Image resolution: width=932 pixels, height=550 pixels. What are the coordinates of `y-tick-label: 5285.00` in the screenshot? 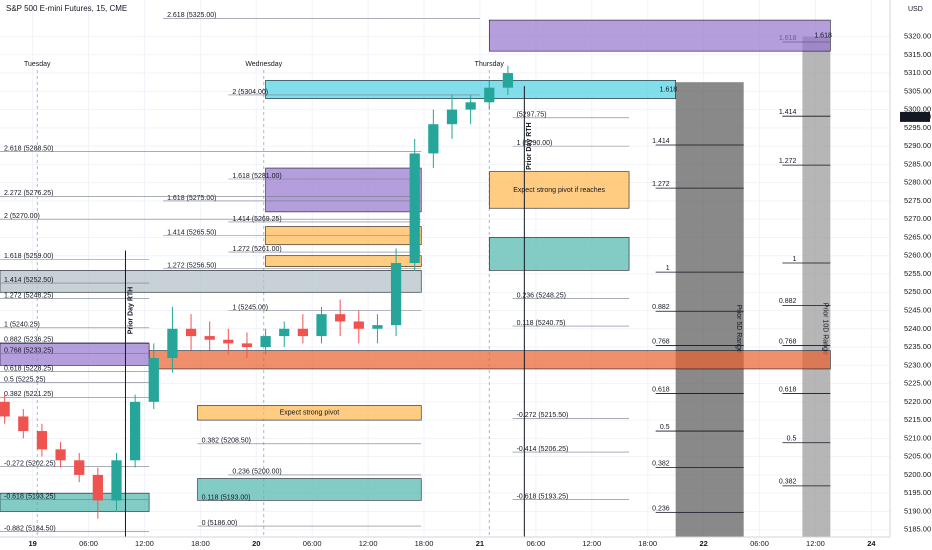 It's located at (917, 163).